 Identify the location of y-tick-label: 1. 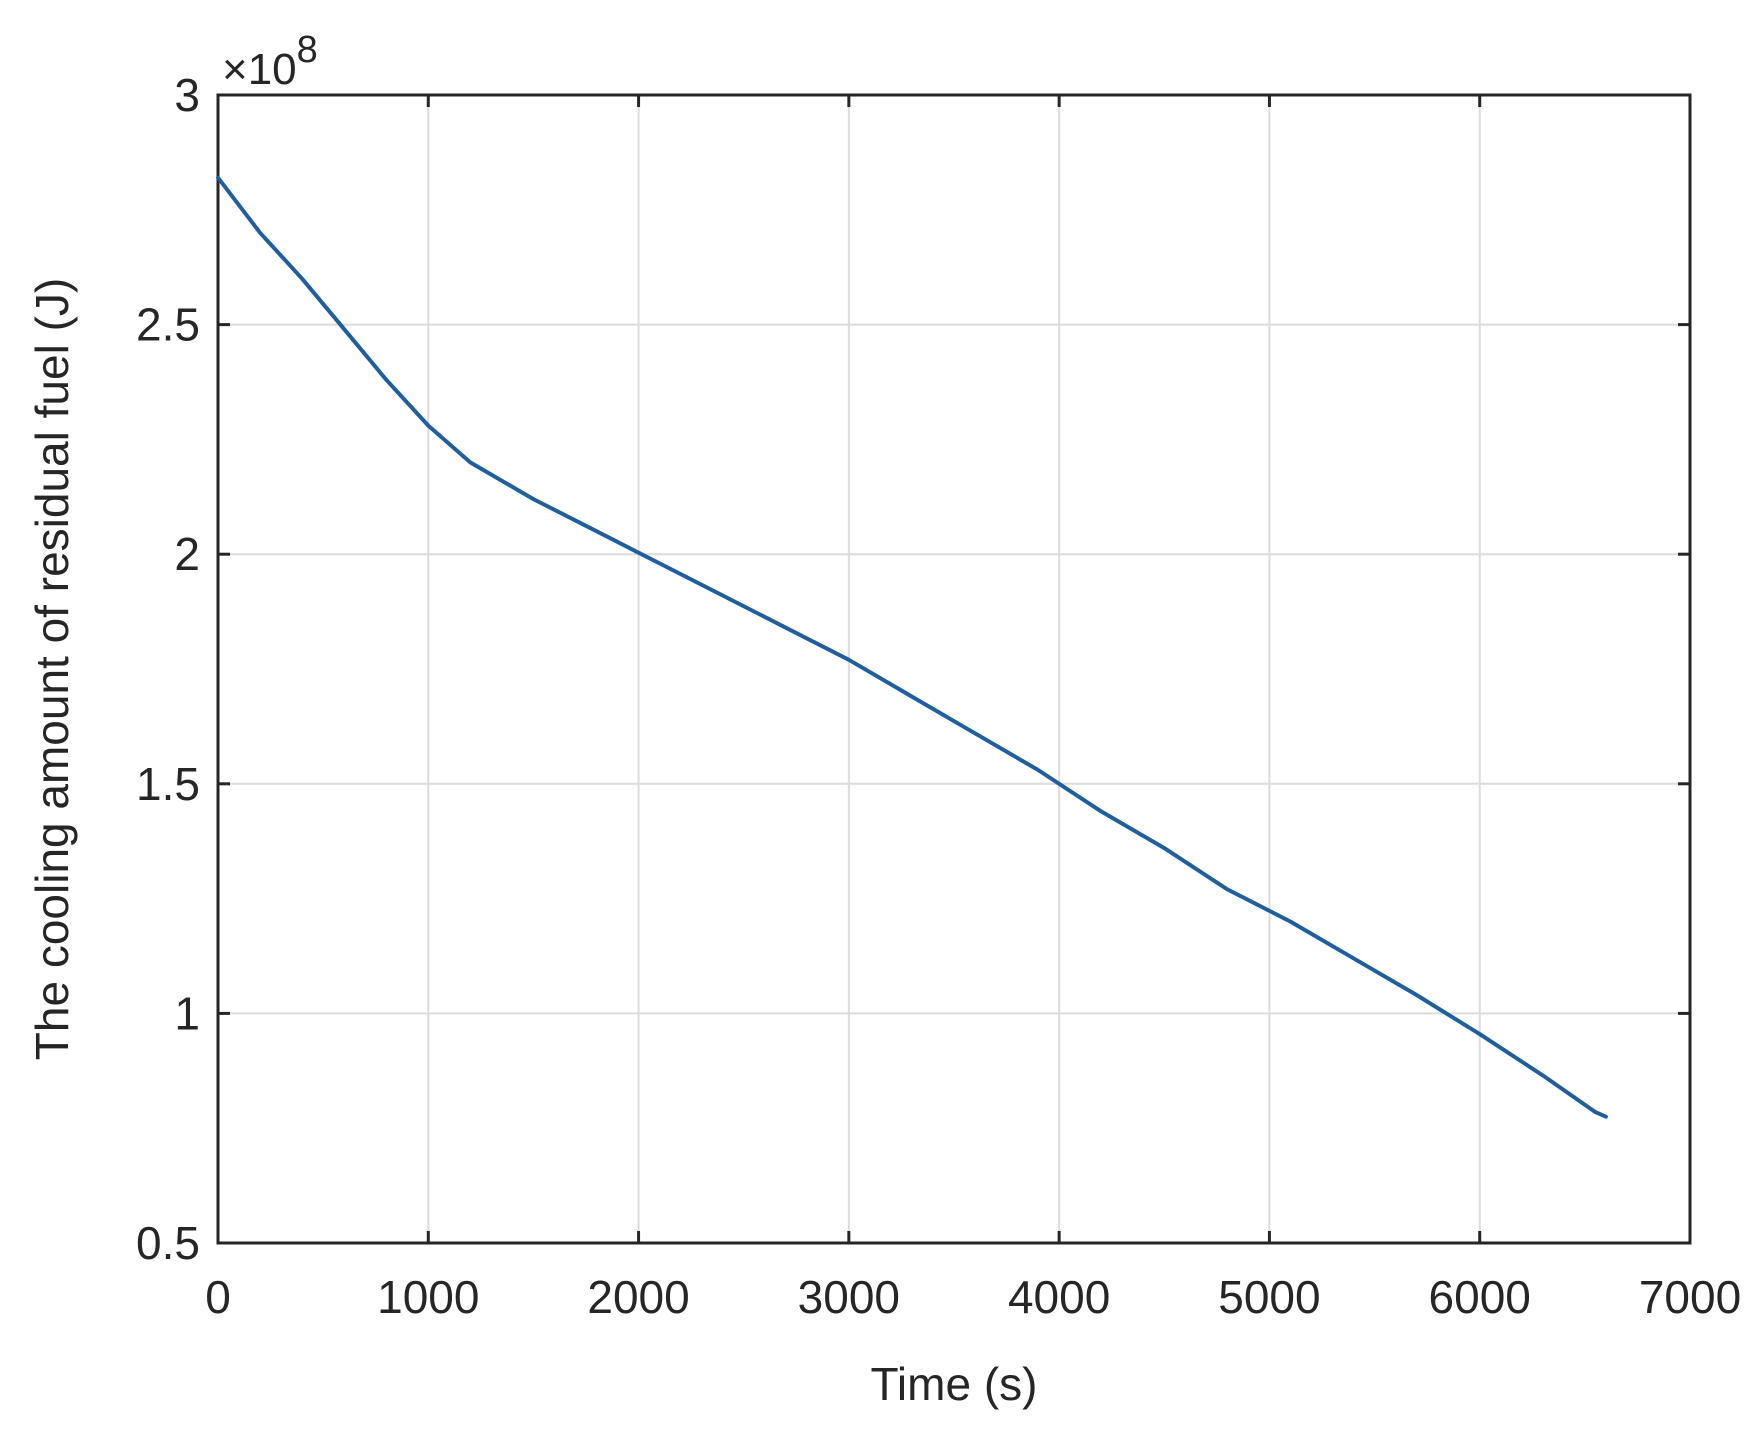
(187, 1013).